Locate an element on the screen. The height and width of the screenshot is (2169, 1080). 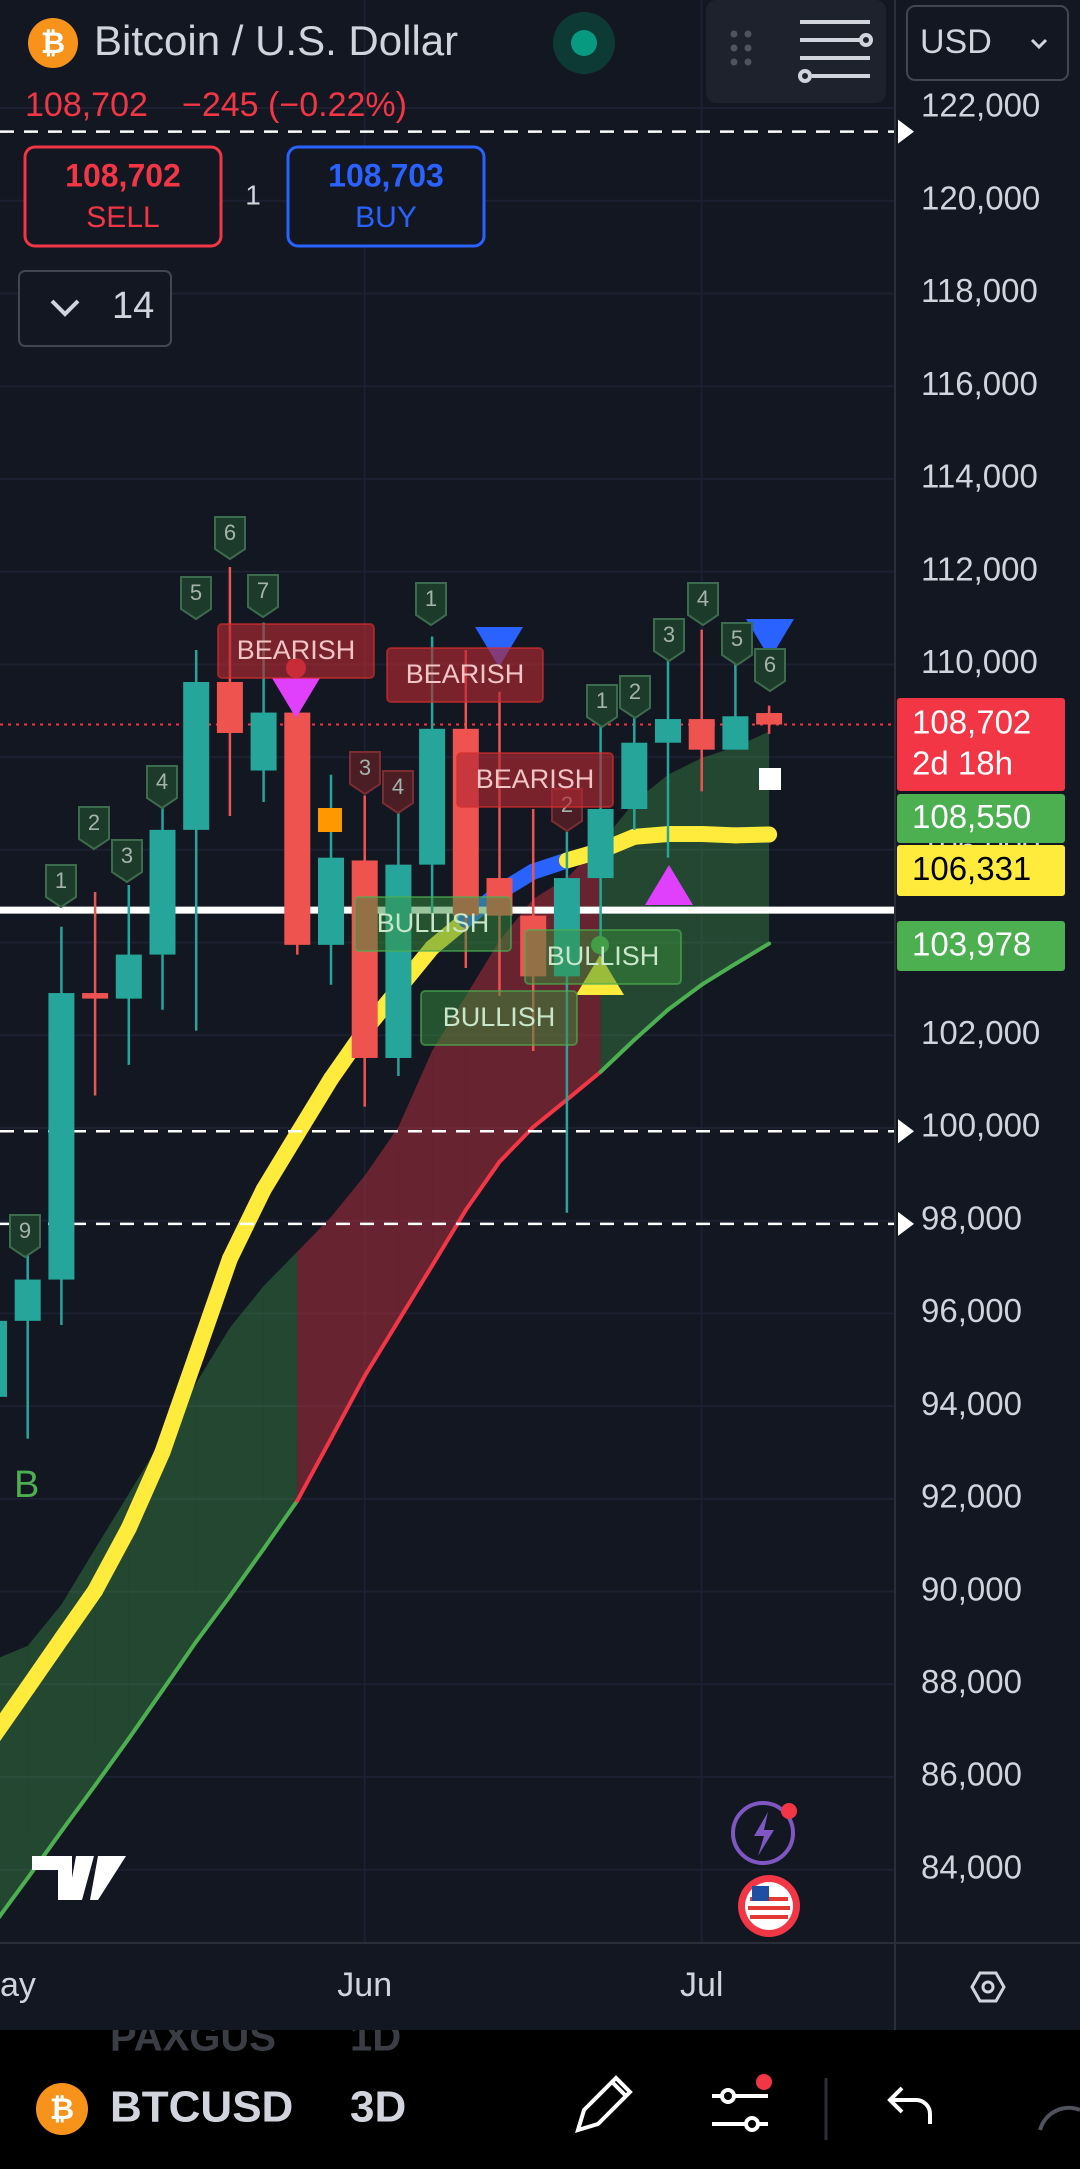
notification-dot is located at coordinates (789, 1811).